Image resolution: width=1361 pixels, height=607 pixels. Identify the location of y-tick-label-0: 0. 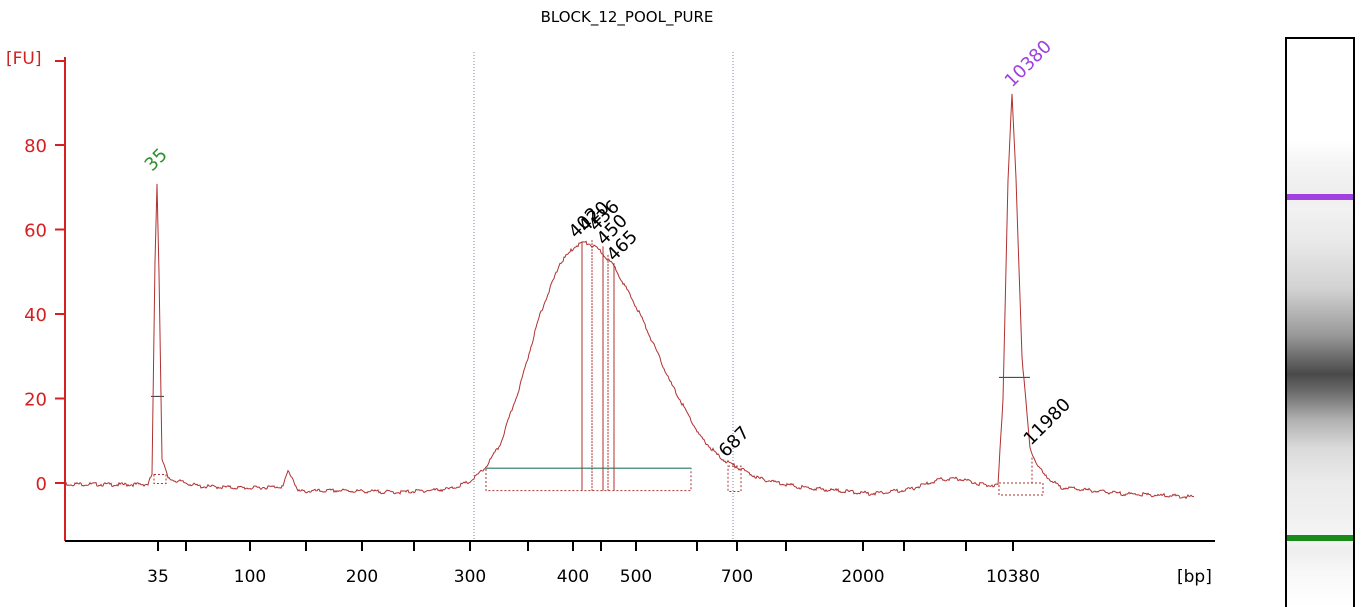
(41, 484).